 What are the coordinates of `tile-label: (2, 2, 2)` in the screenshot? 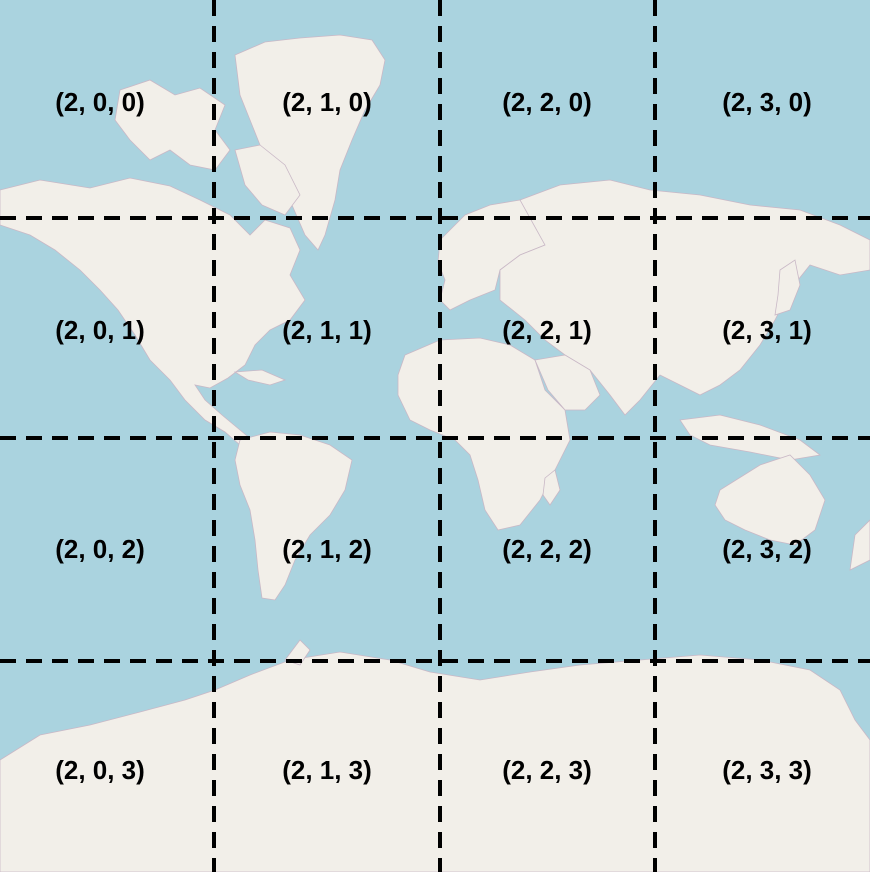 It's located at (547, 549).